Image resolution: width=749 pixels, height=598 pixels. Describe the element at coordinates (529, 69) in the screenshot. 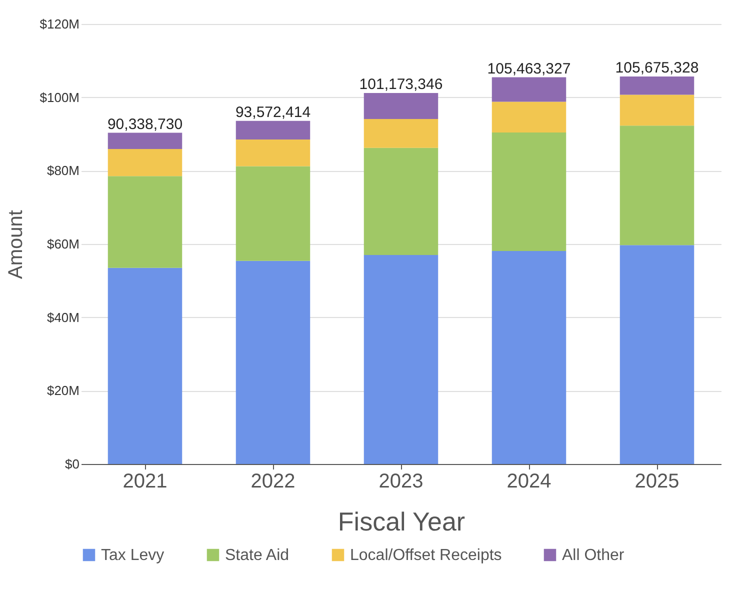

I see `total-label: 105,463,327` at that location.